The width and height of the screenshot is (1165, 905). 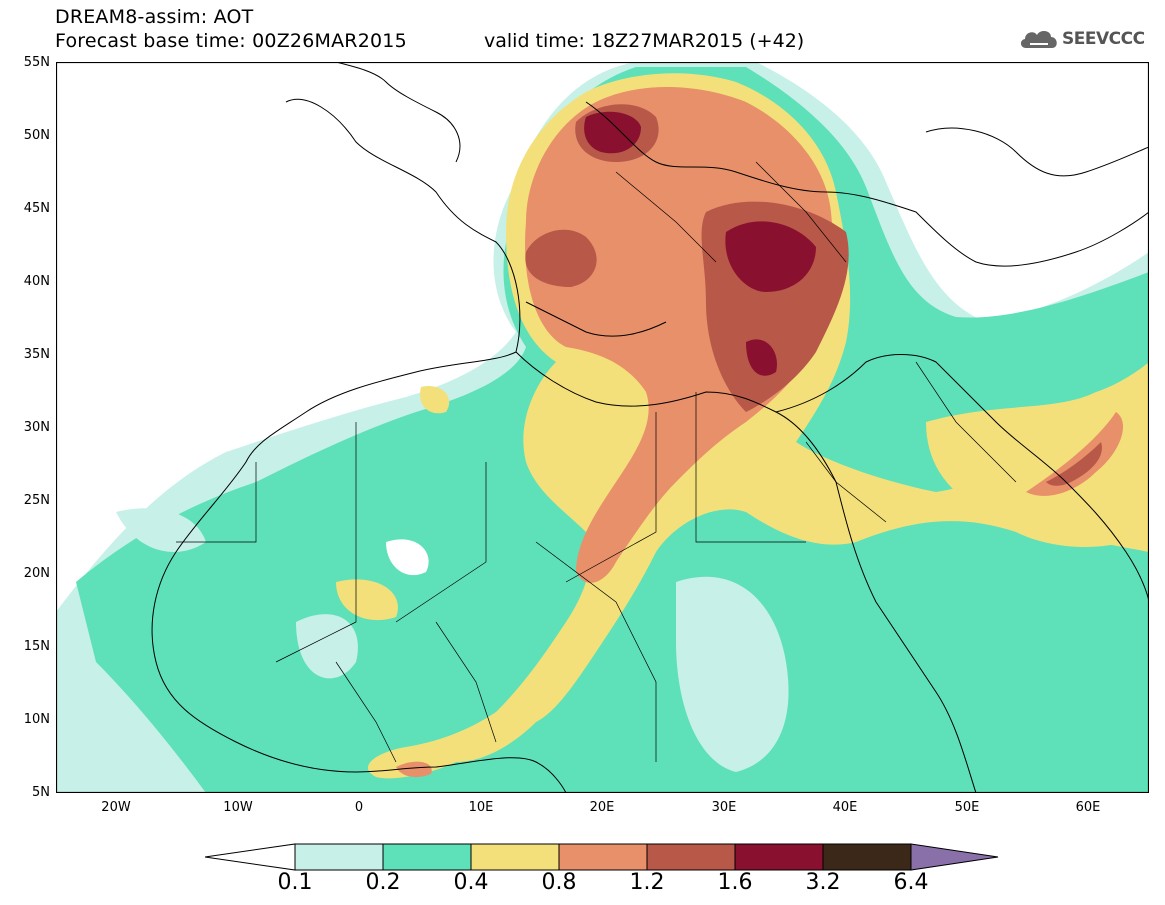 What do you see at coordinates (954, 857) in the screenshot?
I see `colorbar-high-arrow` at bounding box center [954, 857].